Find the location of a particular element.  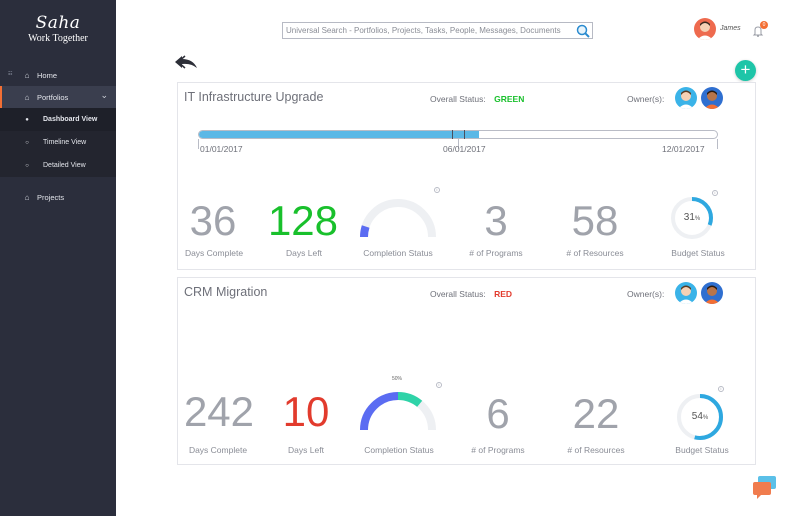

timeline-mid-date: 06/01/2017 is located at coordinates (464, 149).